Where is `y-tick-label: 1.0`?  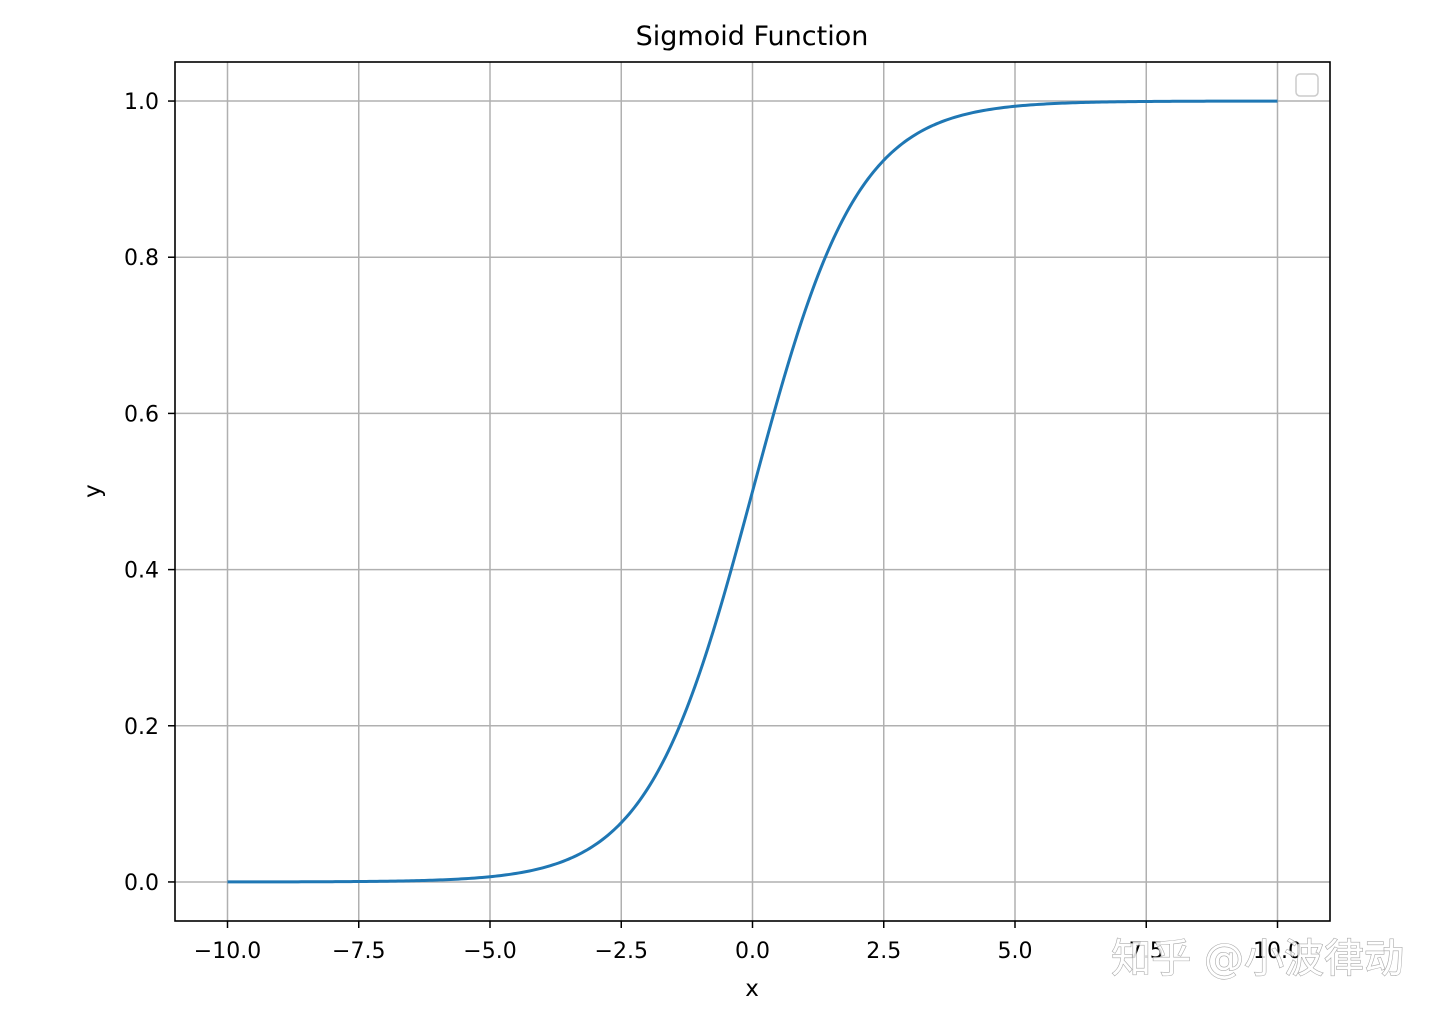 y-tick-label: 1.0 is located at coordinates (141, 102).